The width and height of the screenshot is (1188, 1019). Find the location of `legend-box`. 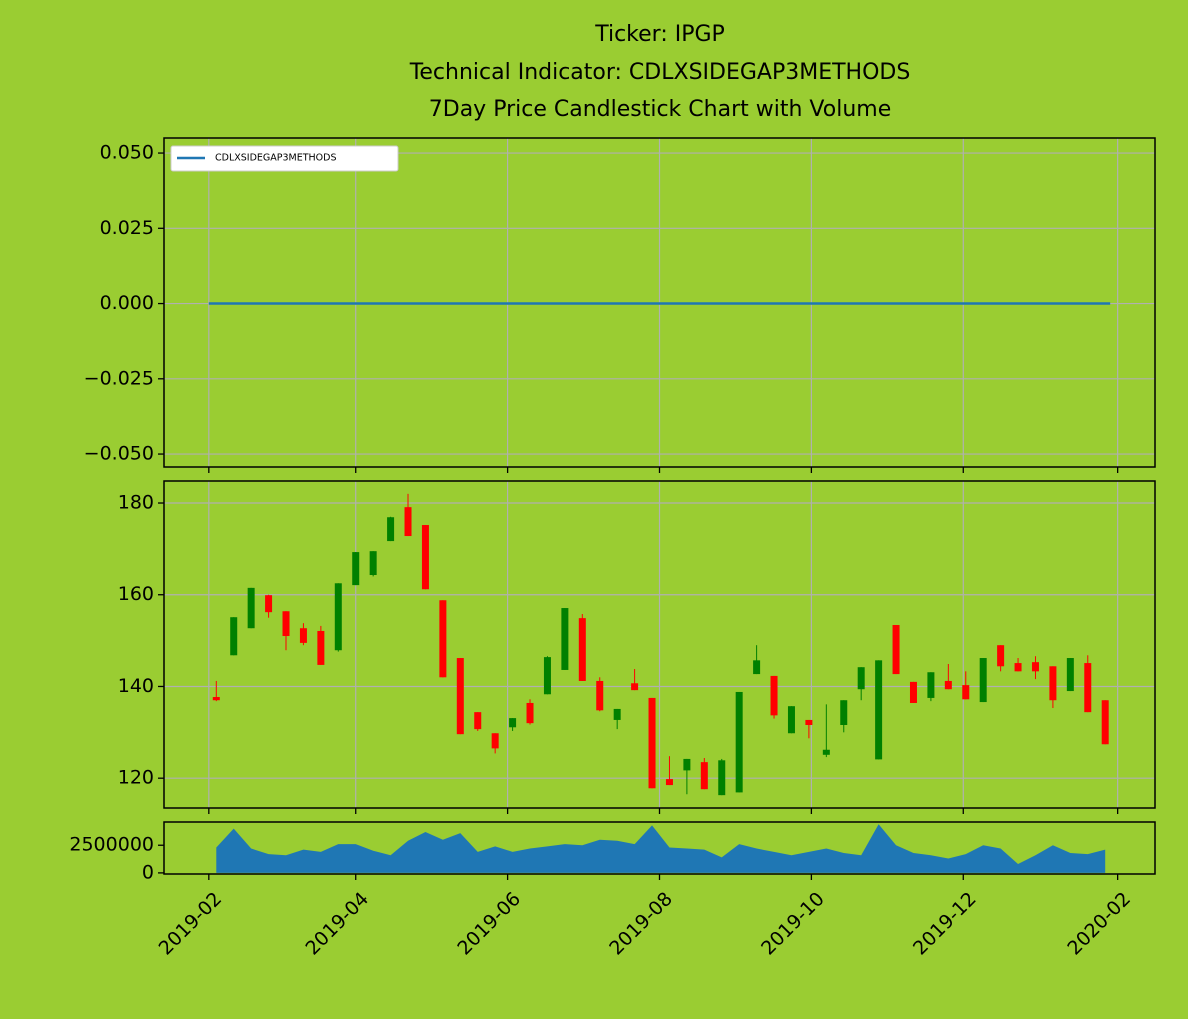

legend-box is located at coordinates (284, 158).